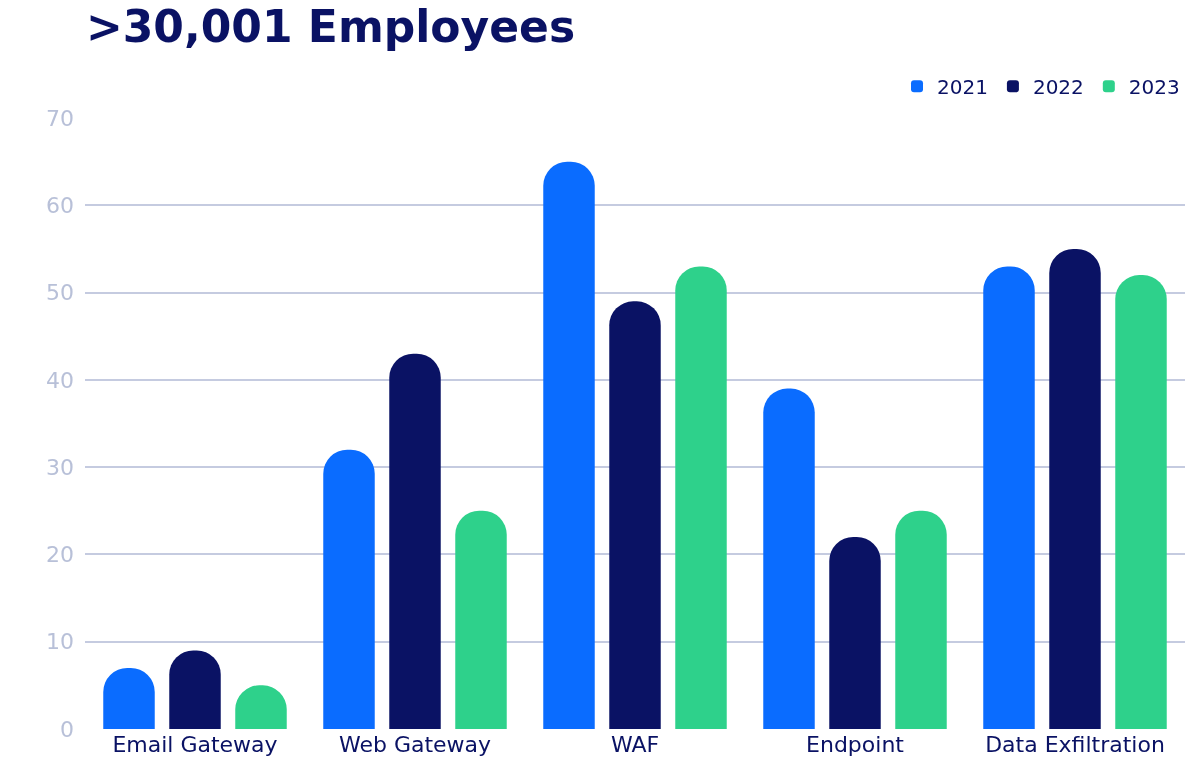  What do you see at coordinates (1058, 87) in the screenshot?
I see `legend-label: 2022` at bounding box center [1058, 87].